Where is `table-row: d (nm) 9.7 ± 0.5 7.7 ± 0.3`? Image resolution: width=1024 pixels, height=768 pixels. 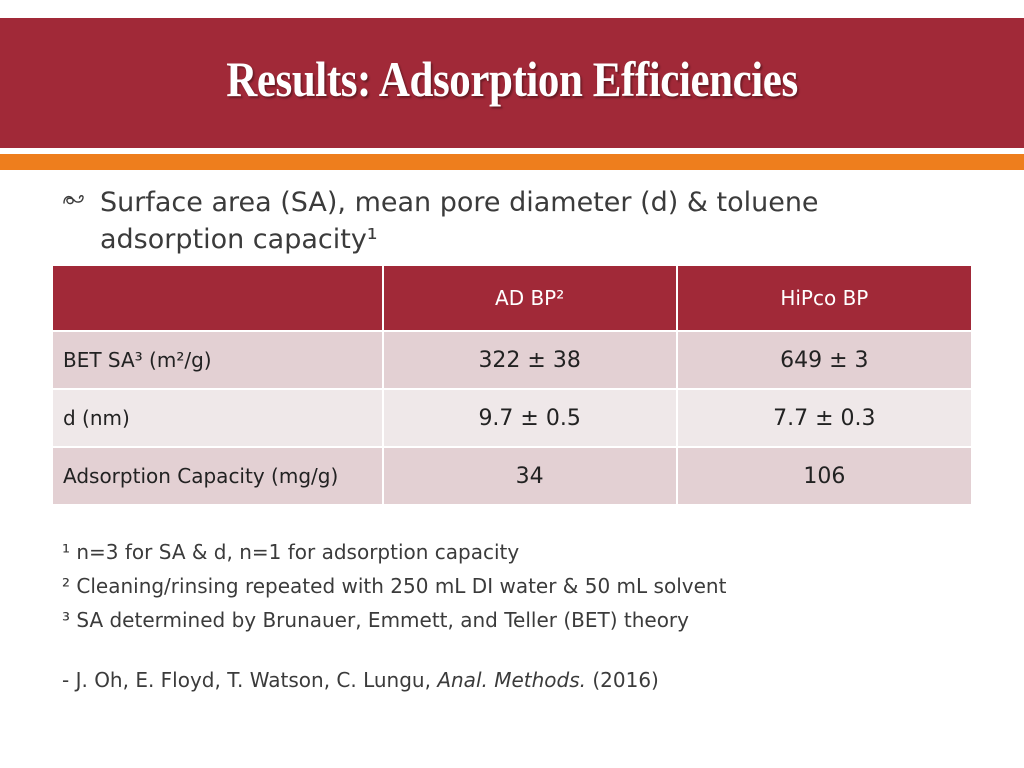
table-row: d (nm) 9.7 ± 0.5 7.7 ± 0.3 is located at coordinates (512, 418).